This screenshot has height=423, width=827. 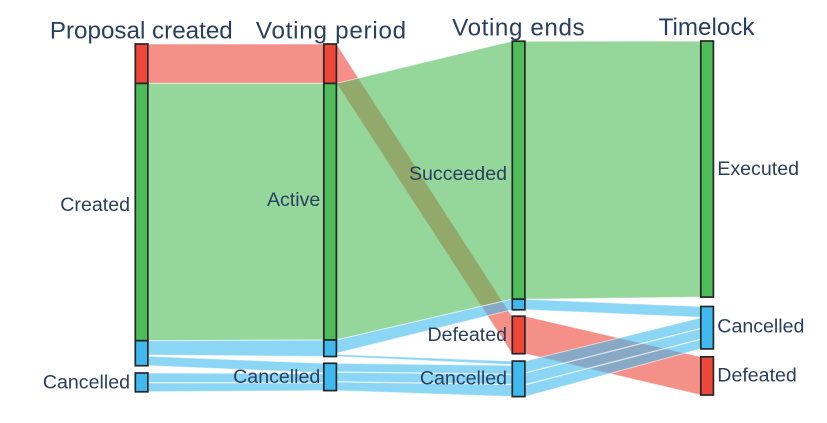 What do you see at coordinates (458, 174) in the screenshot?
I see `svg-text: Succeeded` at bounding box center [458, 174].